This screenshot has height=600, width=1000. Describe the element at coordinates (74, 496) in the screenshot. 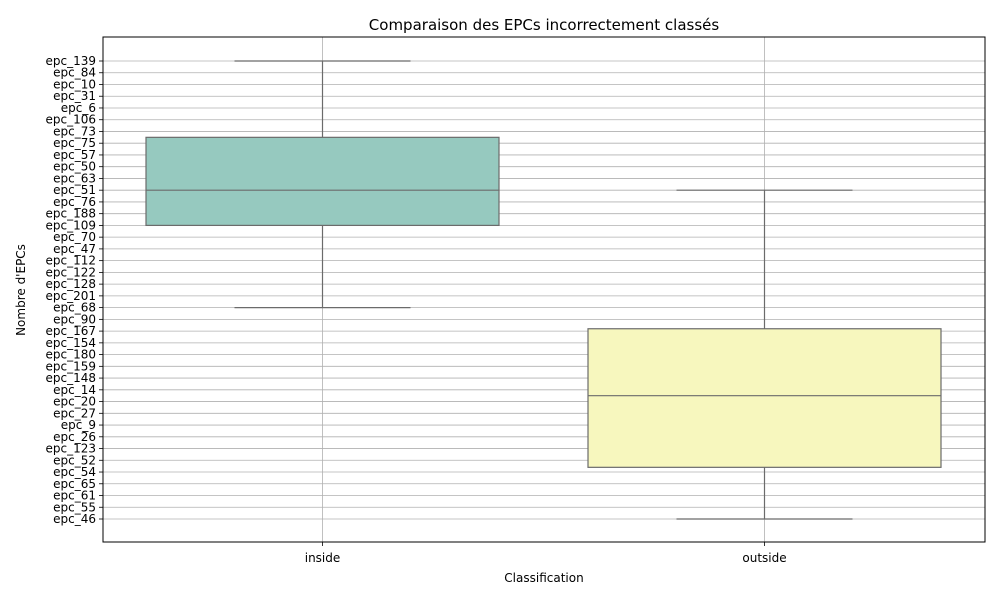

I see `y-tick-label: epc_61` at that location.